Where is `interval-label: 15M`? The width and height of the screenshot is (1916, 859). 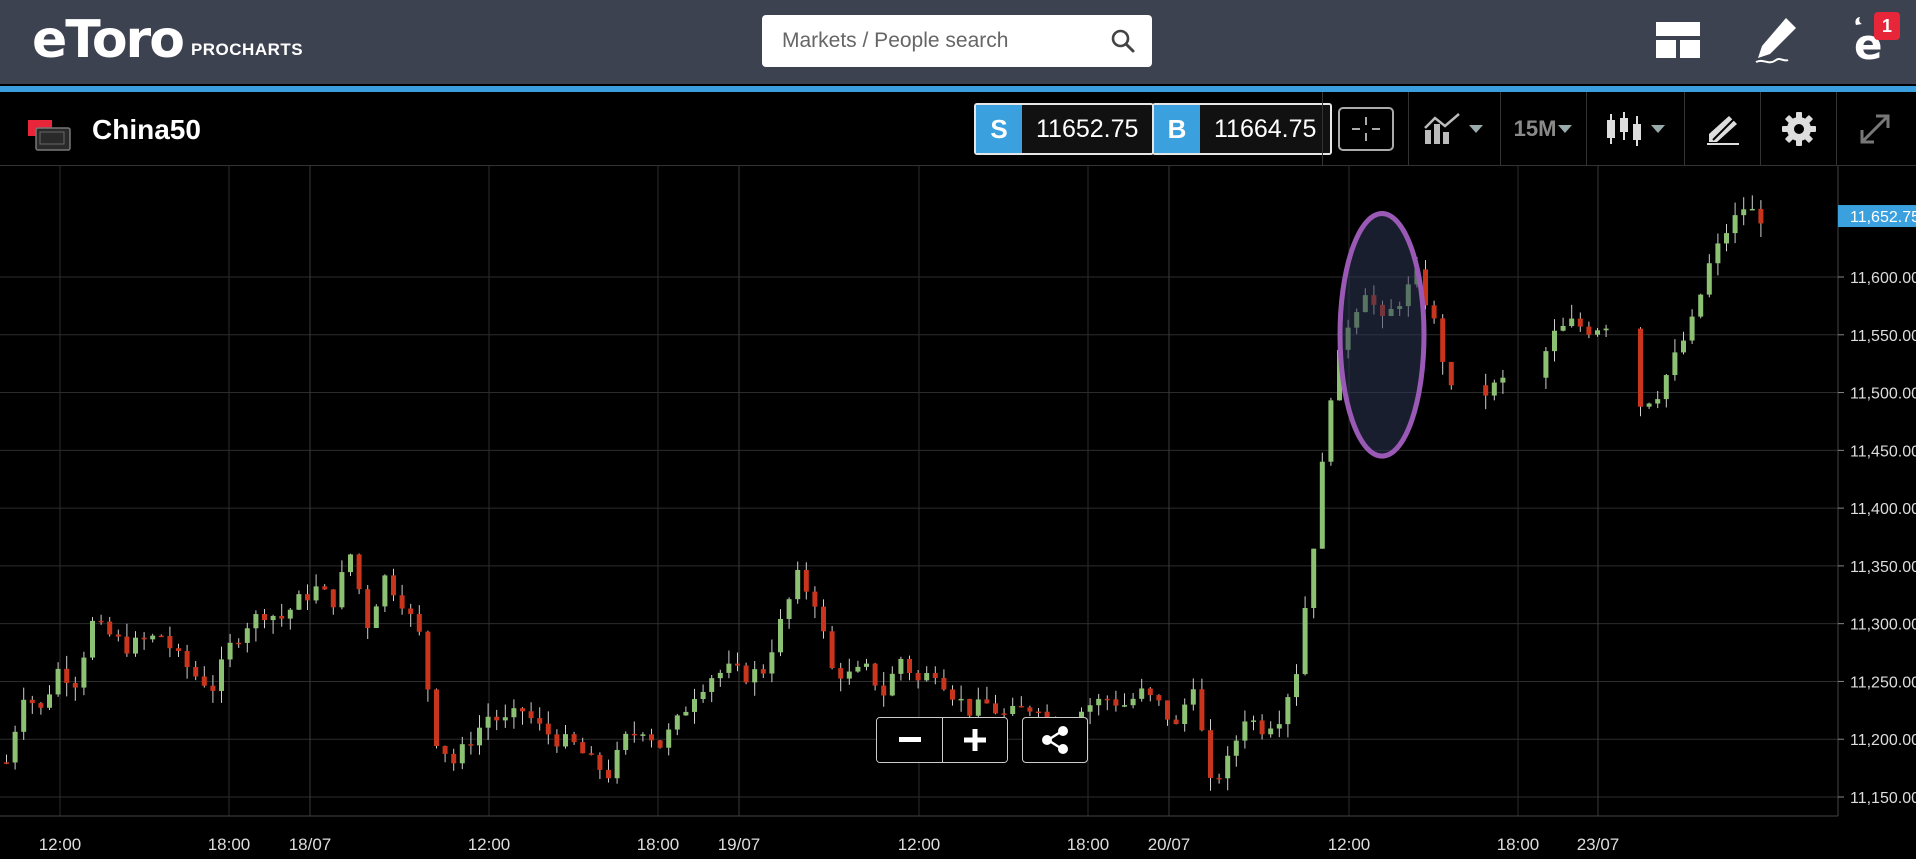
interval-label: 15M is located at coordinates (1535, 128).